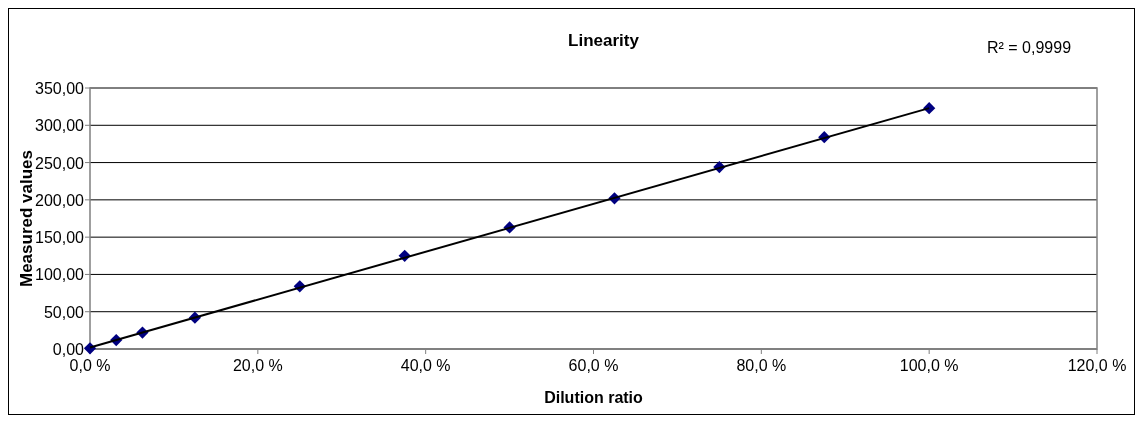 This screenshot has height=423, width=1143. Describe the element at coordinates (593, 365) in the screenshot. I see `x-tick-label: 60,0 %` at that location.